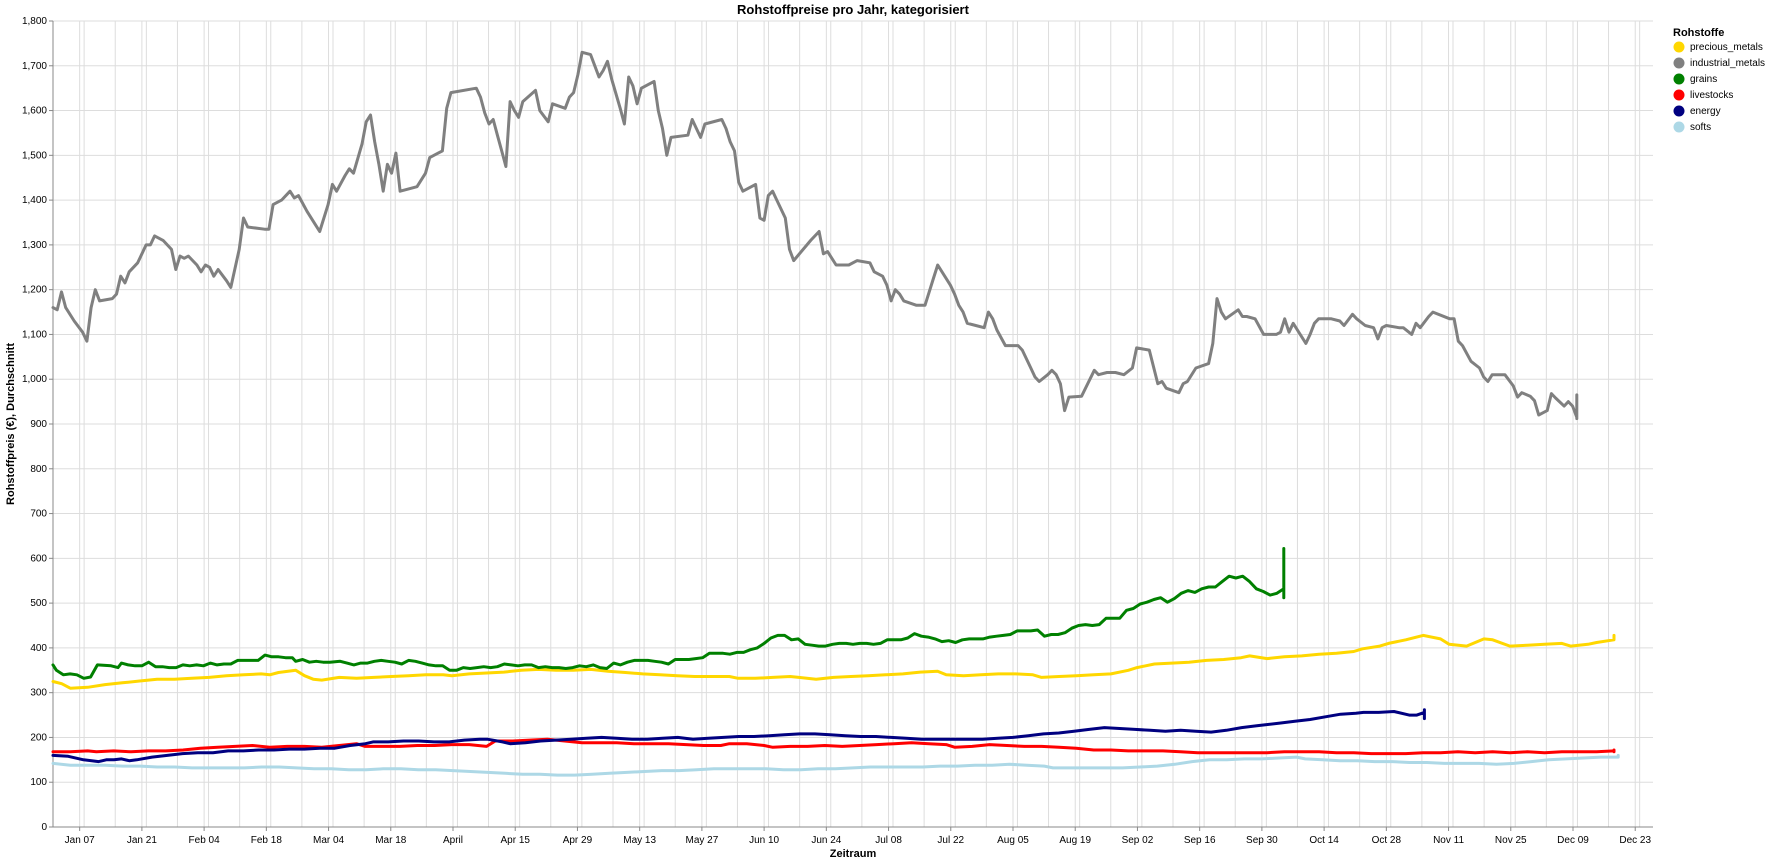 This screenshot has height=864, width=1771. I want to click on y-tick-label: 600, so click(38, 558).